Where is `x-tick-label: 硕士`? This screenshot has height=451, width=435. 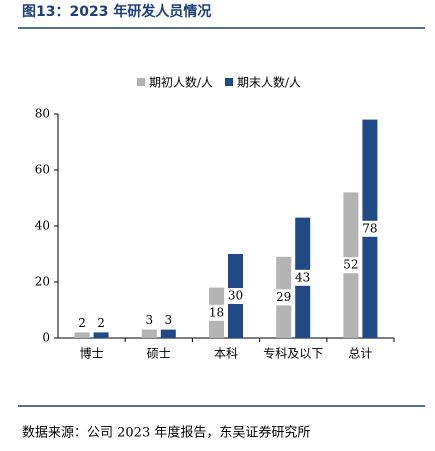
x-tick-label: 硕士 is located at coordinates (159, 354).